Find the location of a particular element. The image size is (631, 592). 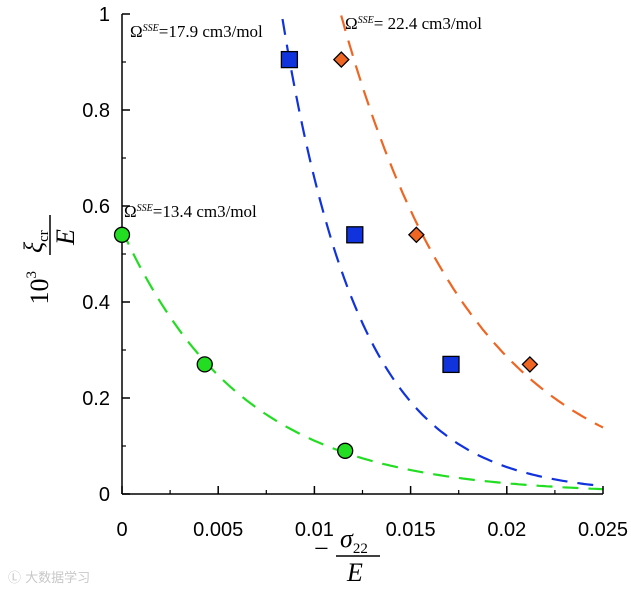

ylabel-numerator: ξ is located at coordinates (33, 247).